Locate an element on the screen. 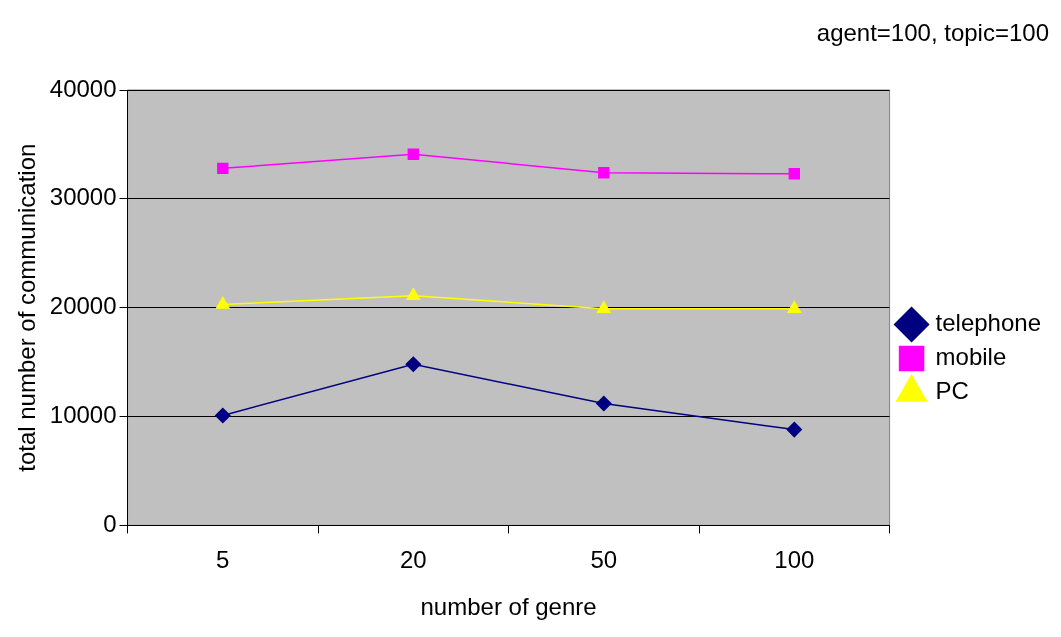  y-tick-label: 20000 is located at coordinates (83, 306).